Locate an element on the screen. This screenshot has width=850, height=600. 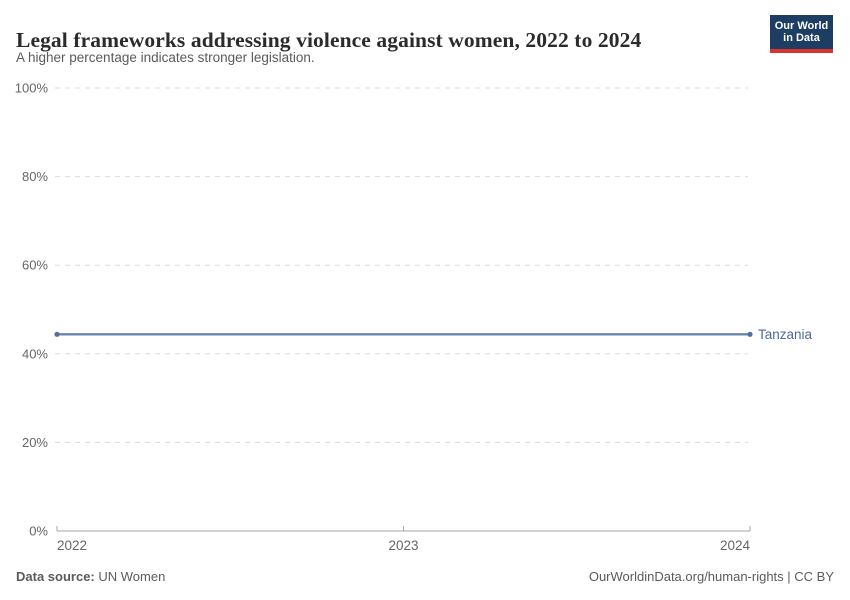
owid-logo-text: Our World in Data is located at coordinates (801, 32).